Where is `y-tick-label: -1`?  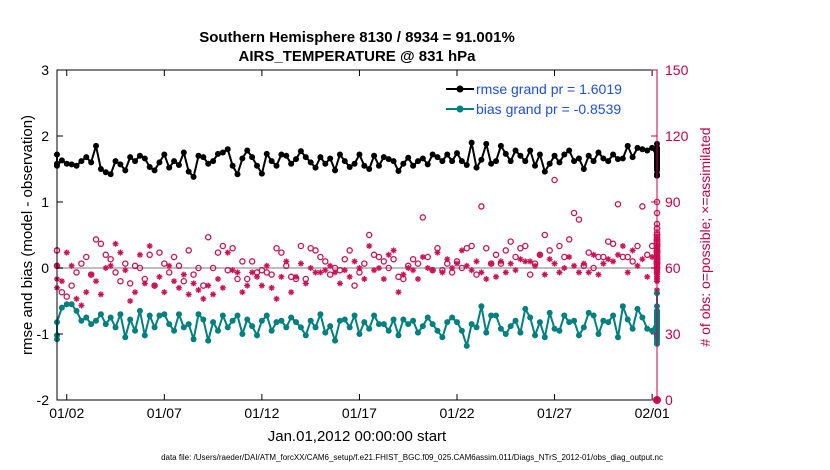
y-tick-label: -1 is located at coordinates (43, 334).